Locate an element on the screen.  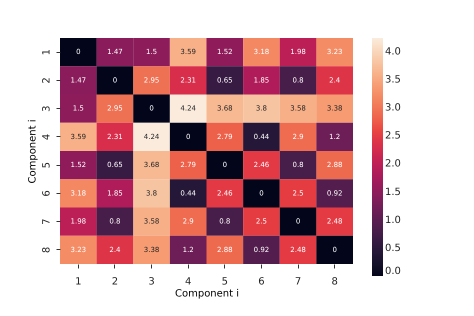
x-tick-label: 1 is located at coordinates (78, 282).